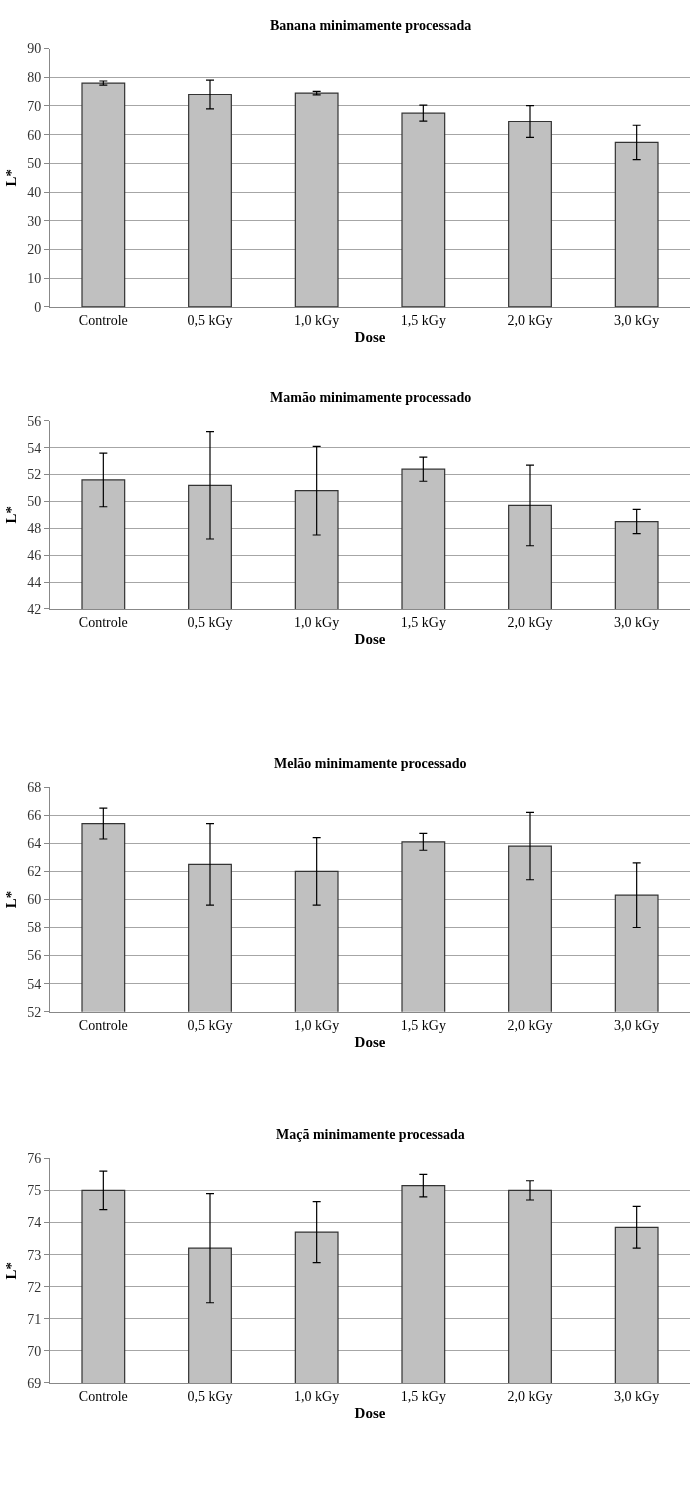 This screenshot has height=1489, width=696. Describe the element at coordinates (34, 928) in the screenshot. I see `y-tick-label: 58` at that location.